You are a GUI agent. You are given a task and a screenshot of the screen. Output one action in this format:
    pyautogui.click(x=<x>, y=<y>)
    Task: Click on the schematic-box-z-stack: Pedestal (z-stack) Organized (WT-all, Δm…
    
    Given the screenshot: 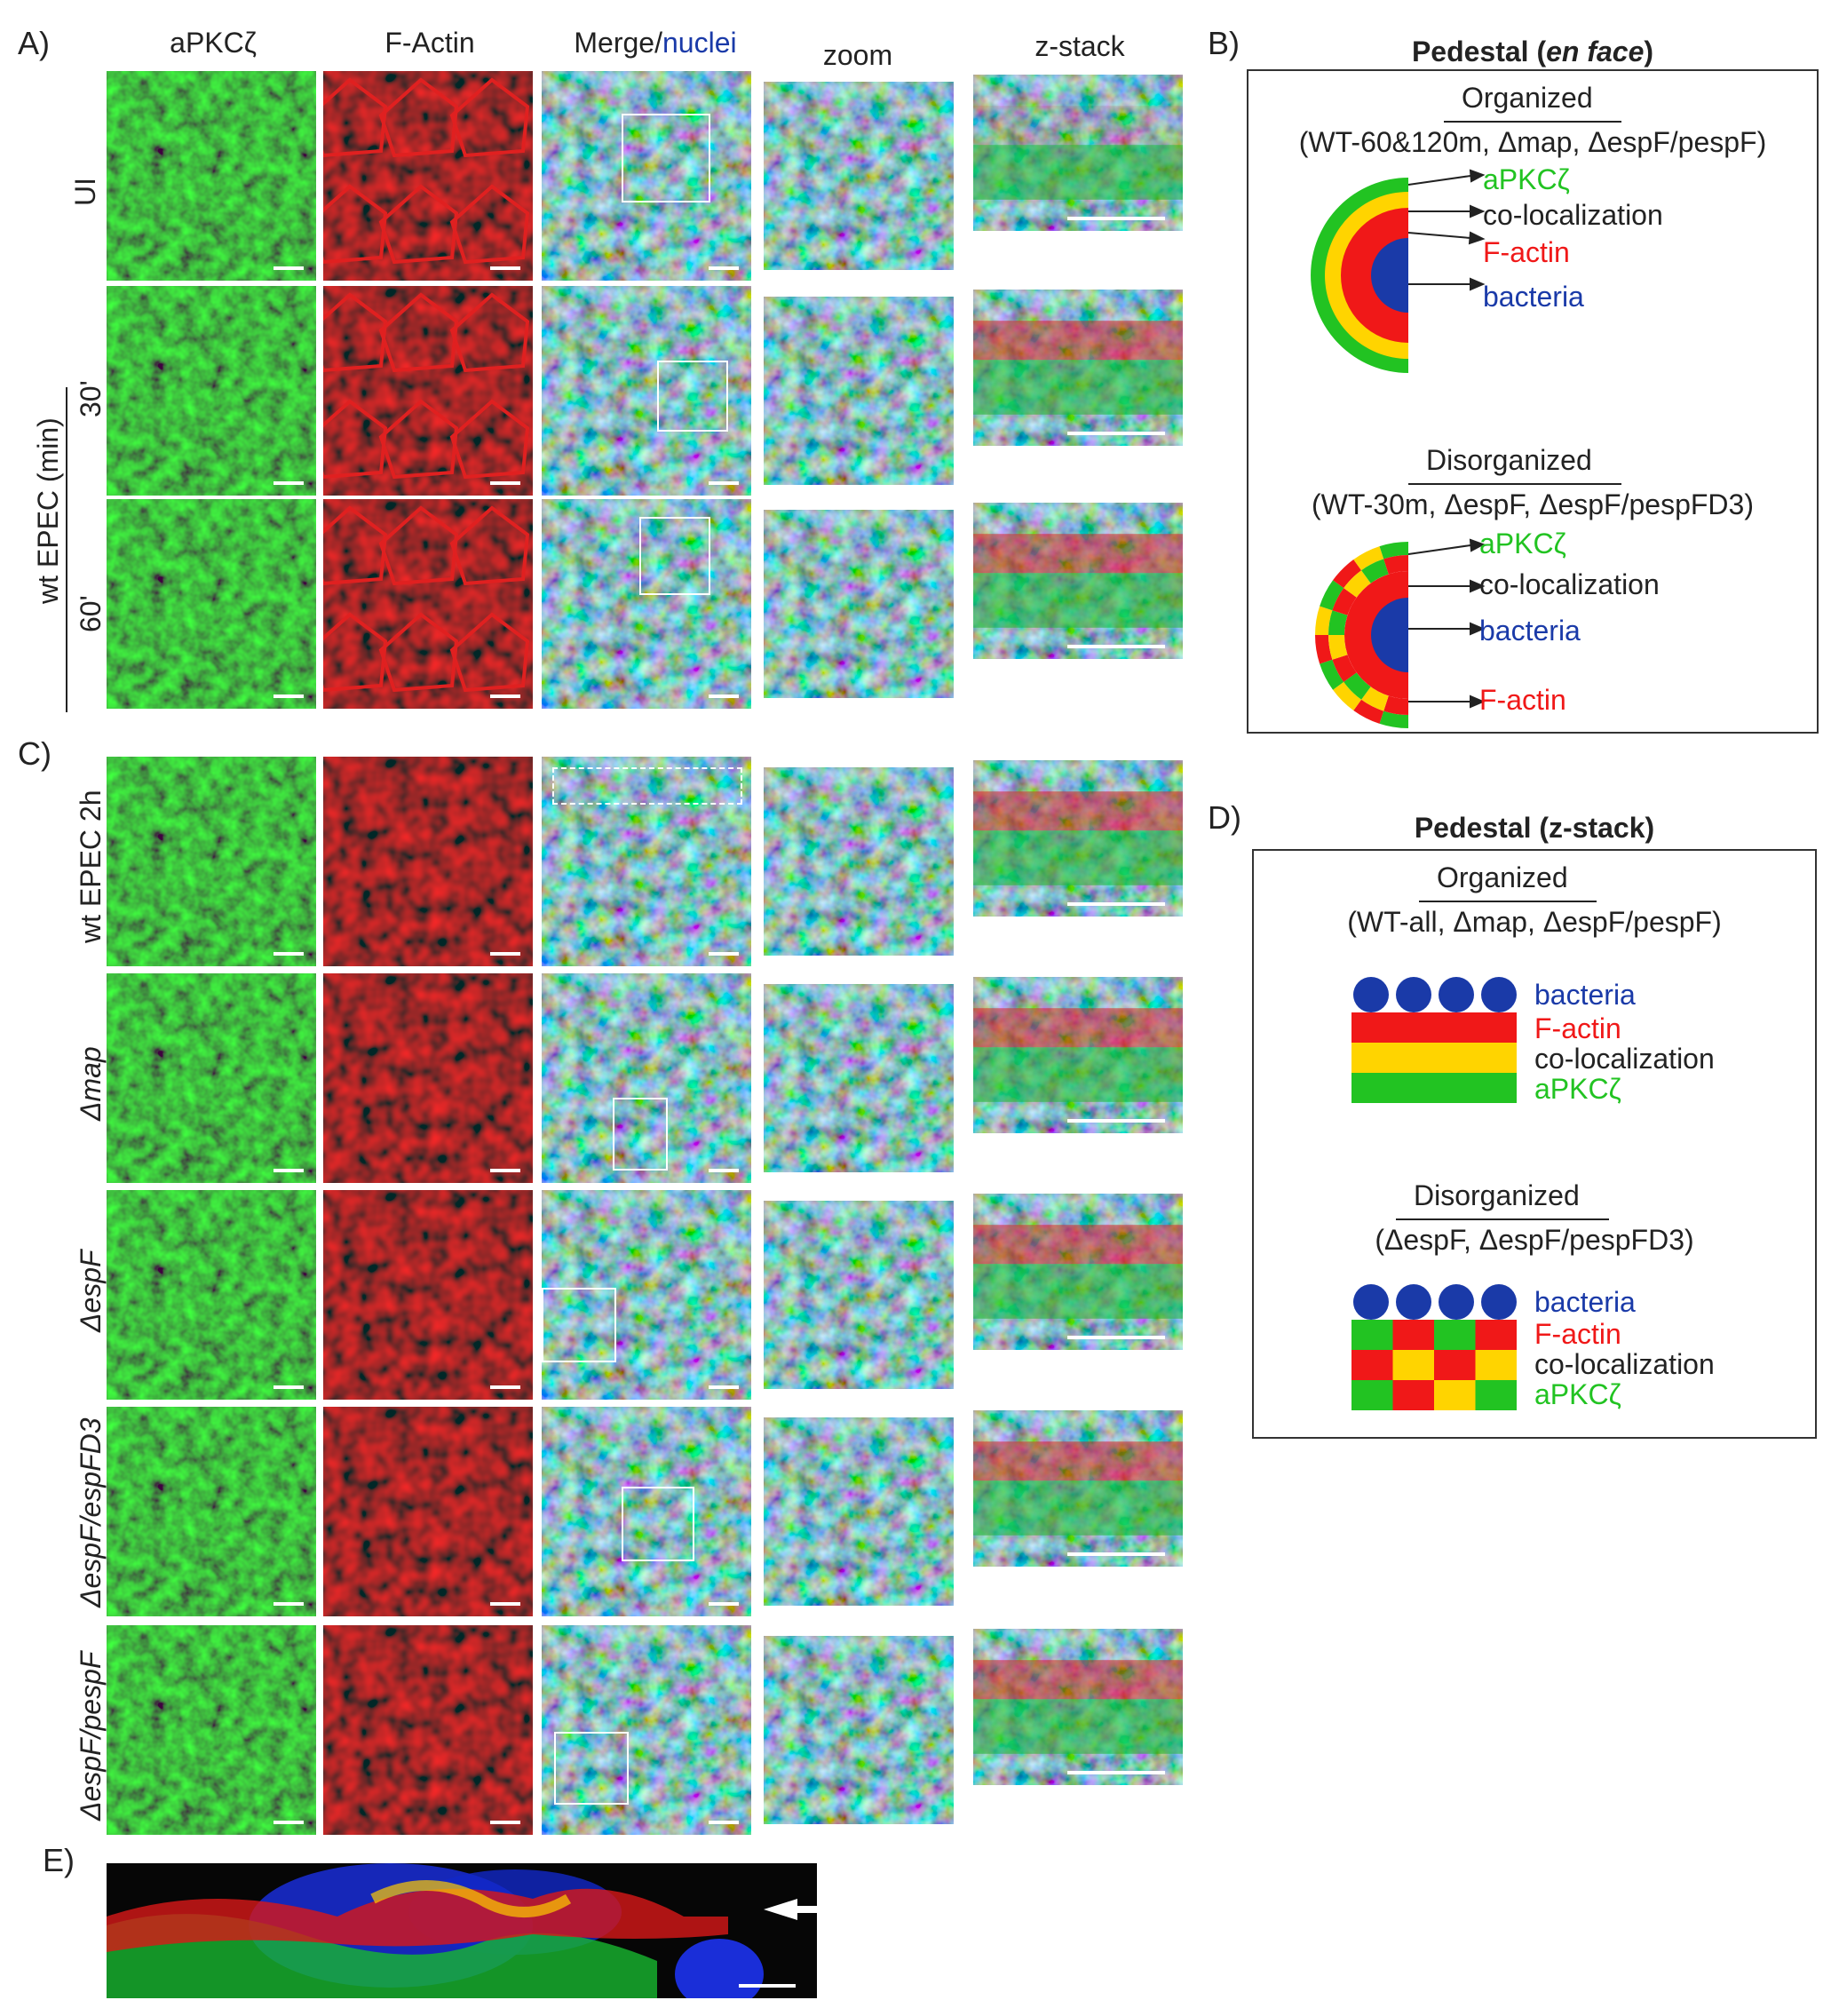 What is the action you would take?
    pyautogui.click(x=1534, y=1125)
    